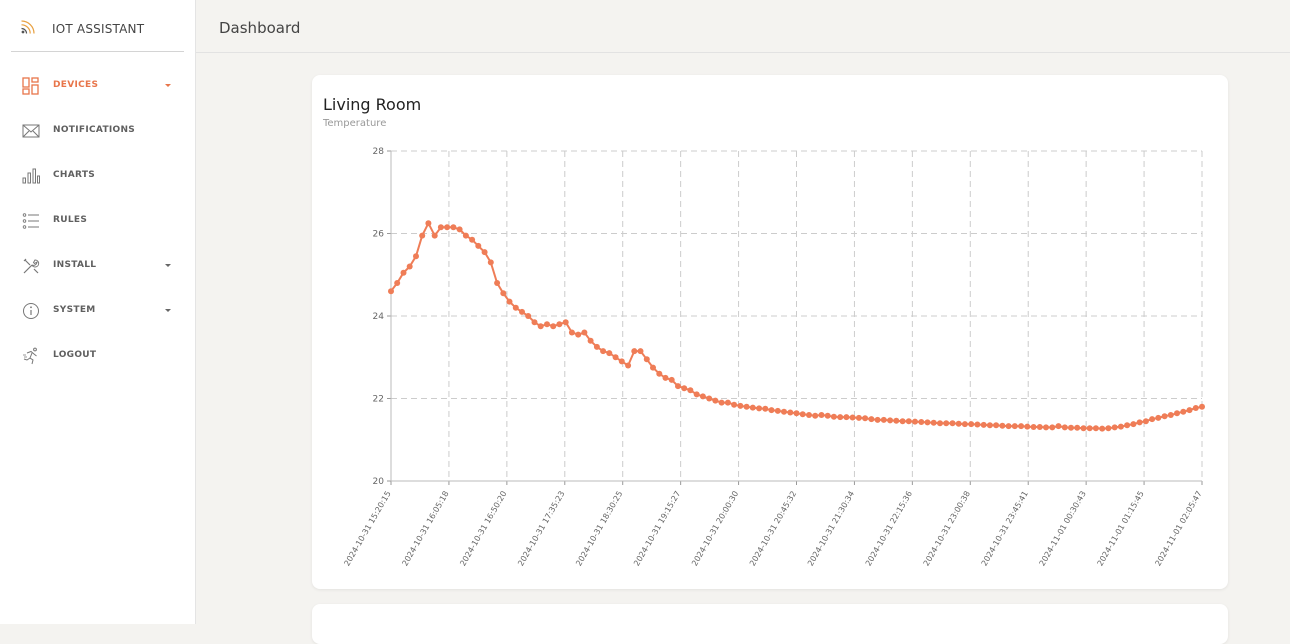 The image size is (1290, 644). Describe the element at coordinates (889, 529) in the screenshot. I see `x-tick-label: 2024-10-31 22:15:36` at that location.